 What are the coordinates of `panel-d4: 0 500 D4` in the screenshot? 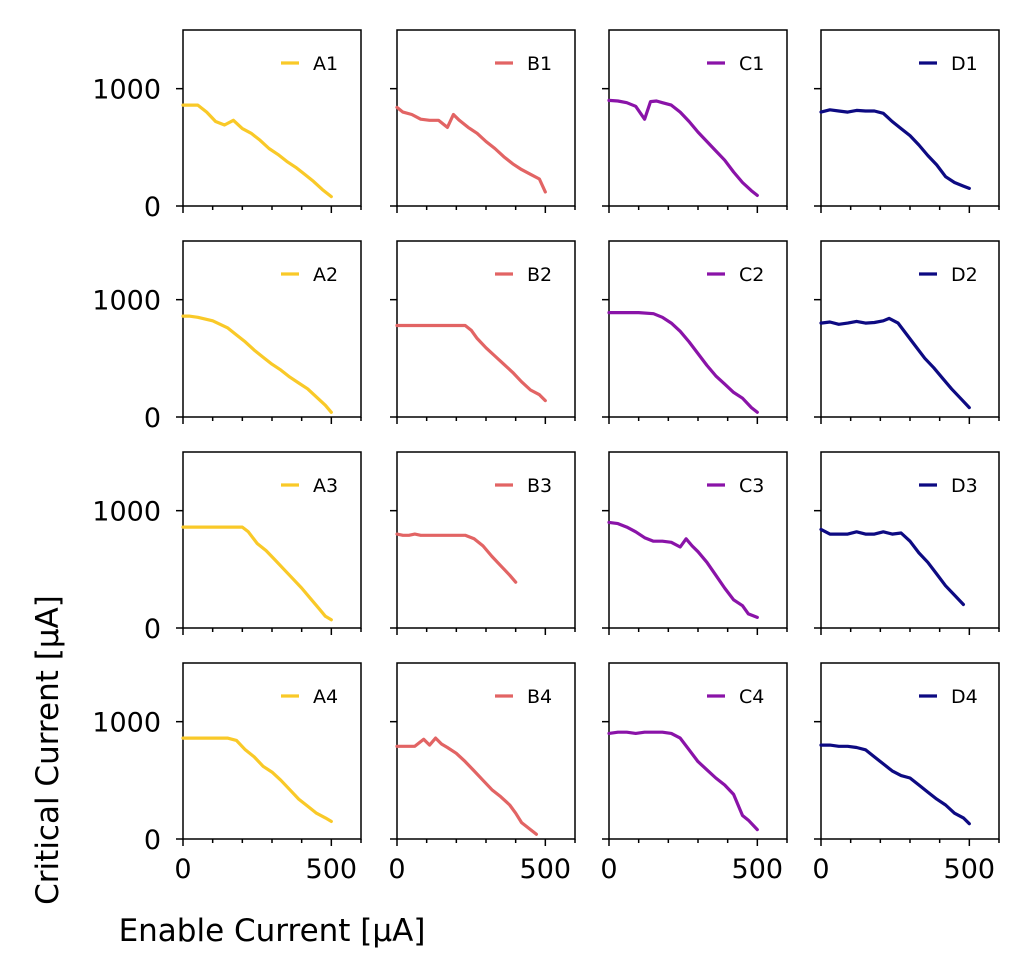 It's located at (906, 773).